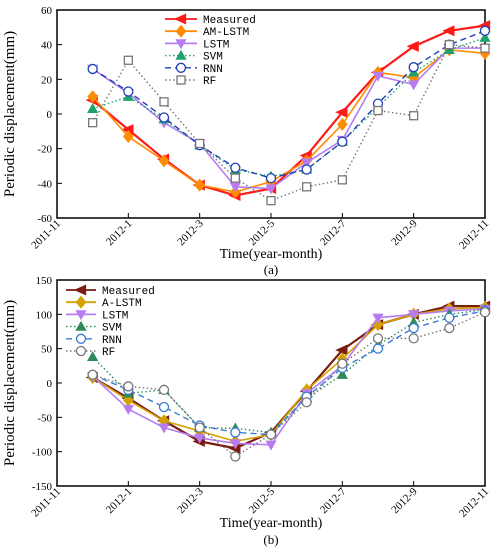  I want to click on chart-b-legend-label: LSTM, so click(115, 316).